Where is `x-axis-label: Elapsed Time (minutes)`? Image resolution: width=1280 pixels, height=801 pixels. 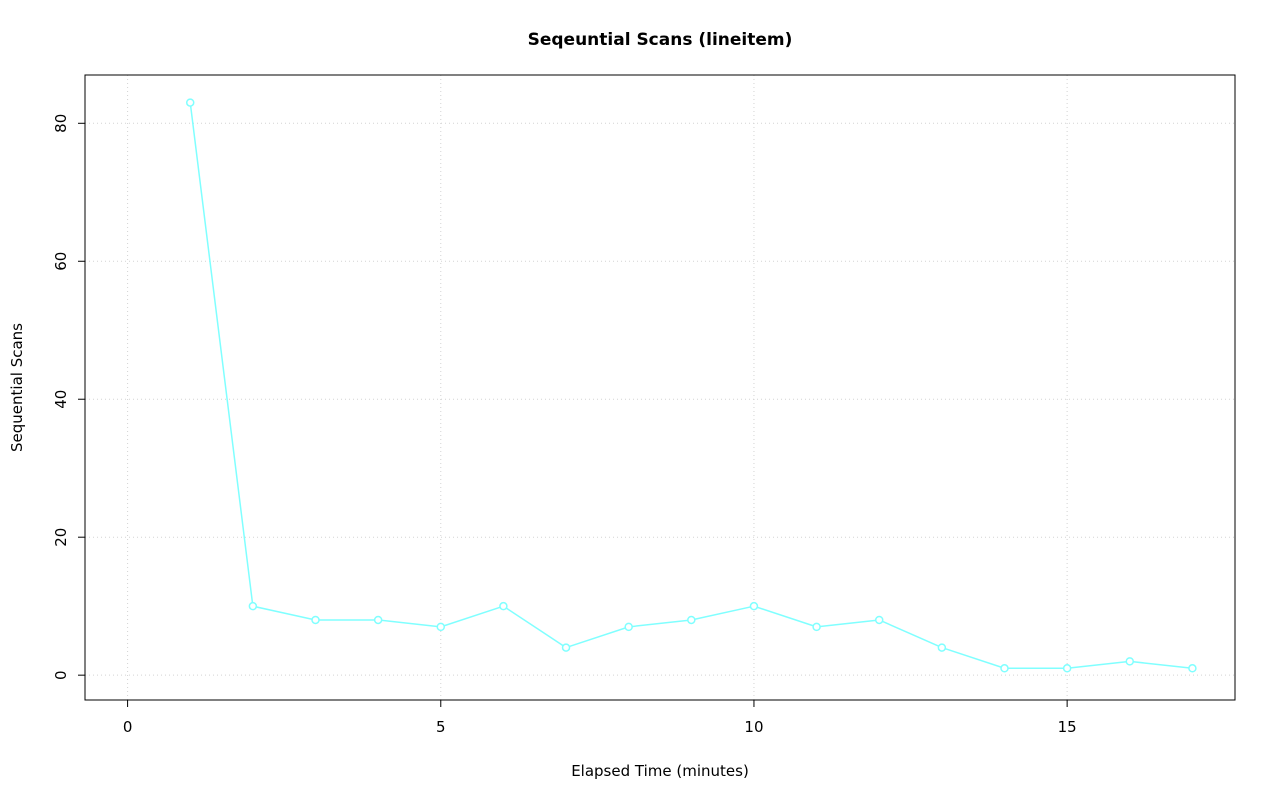 x-axis-label: Elapsed Time (minutes) is located at coordinates (660, 771).